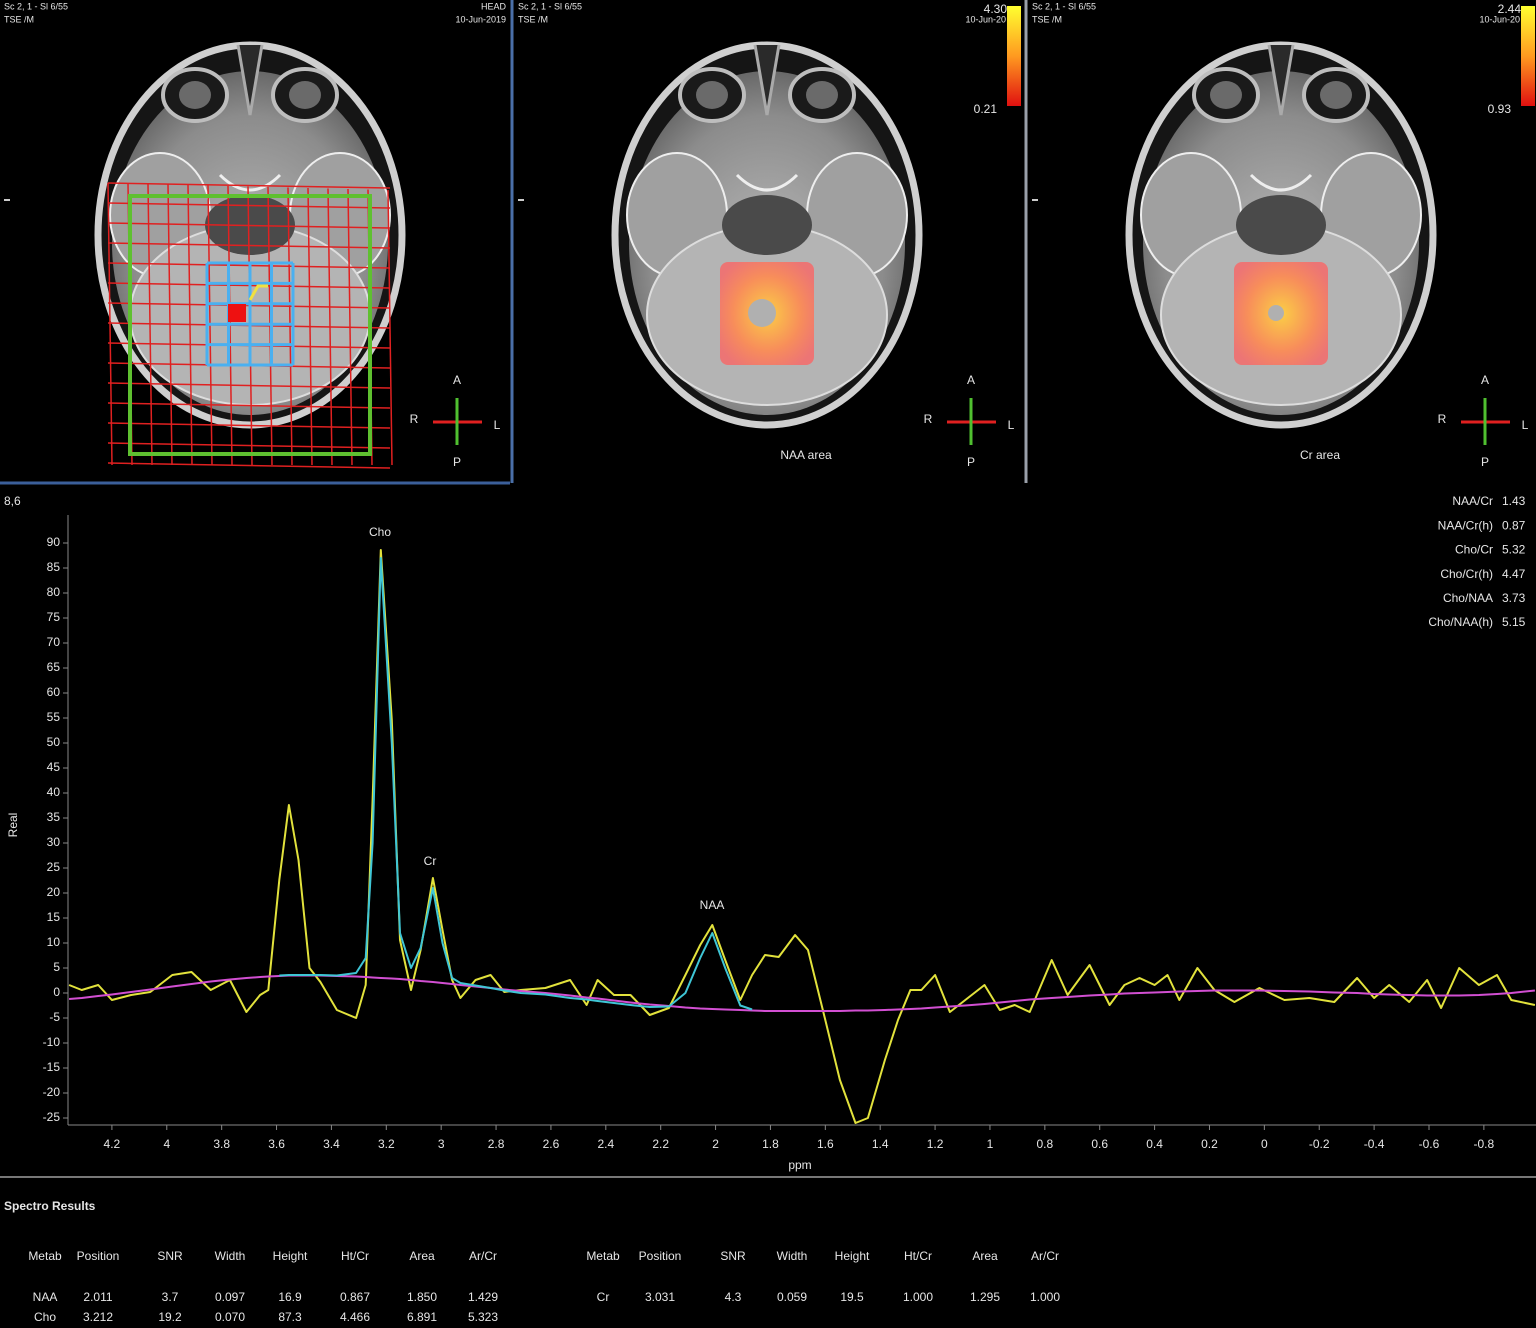  Describe the element at coordinates (605, 1144) in the screenshot. I see `x-tick-label: 2.4` at that location.